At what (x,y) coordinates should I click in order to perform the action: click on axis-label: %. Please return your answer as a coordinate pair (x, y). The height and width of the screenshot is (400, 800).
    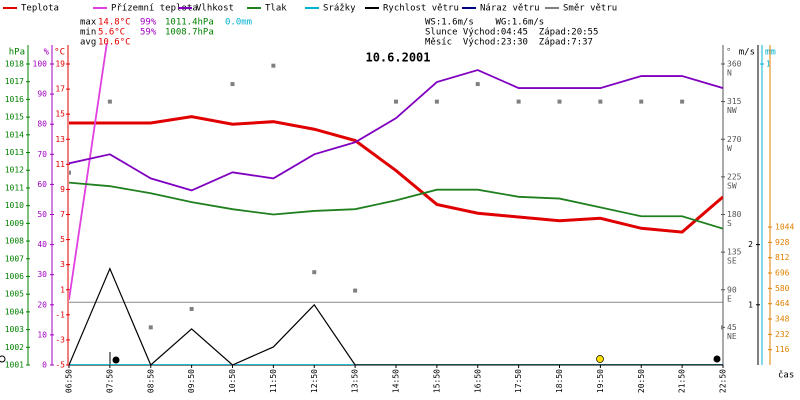
    Looking at the image, I should click on (47, 53).